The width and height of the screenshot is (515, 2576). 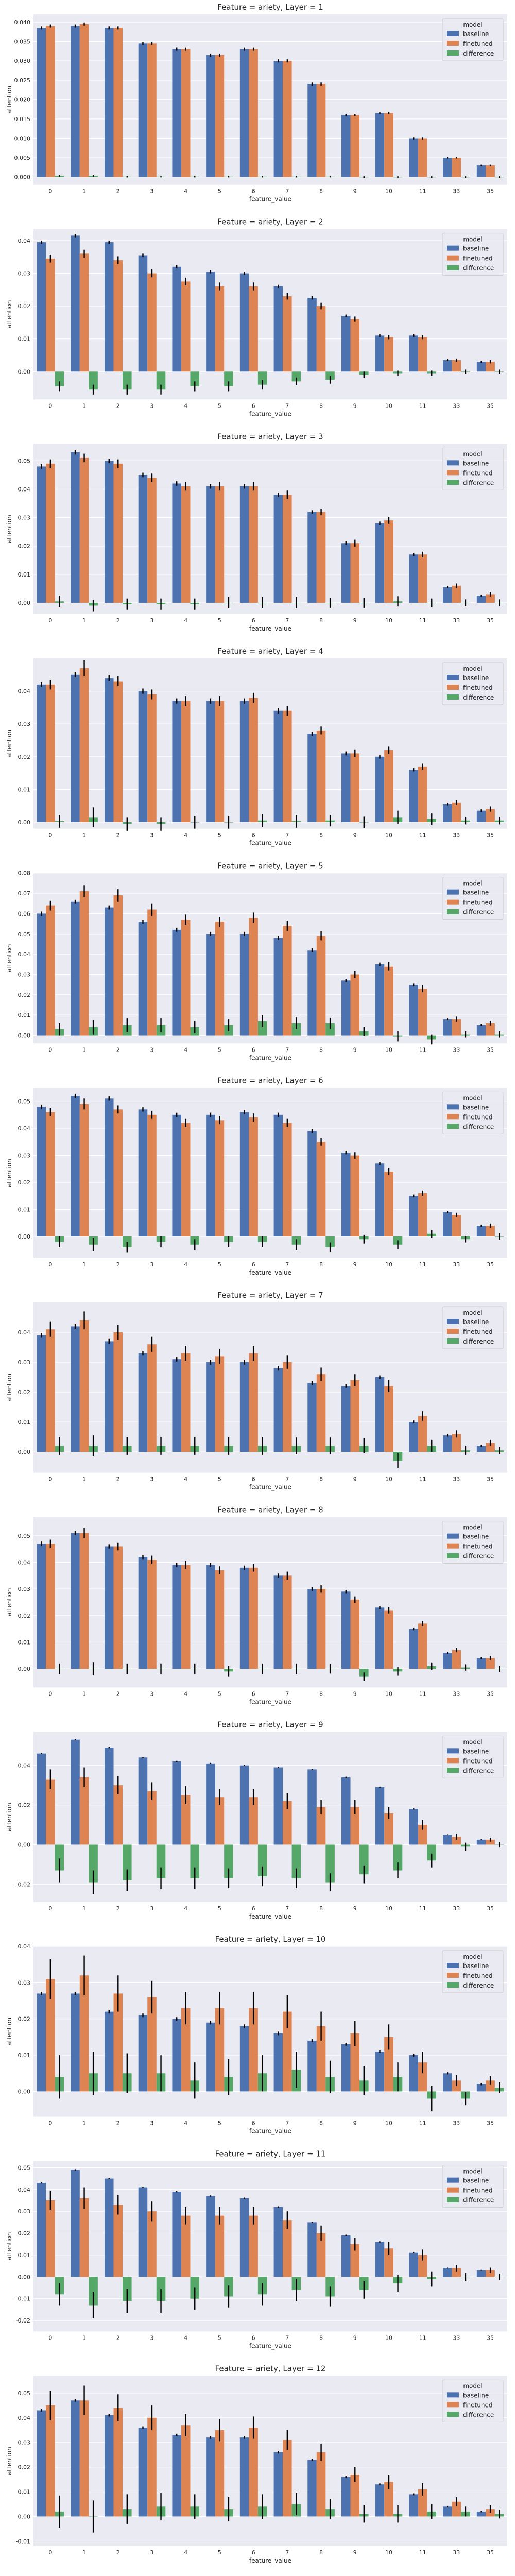 I want to click on legend-box, so click(x=473, y=898).